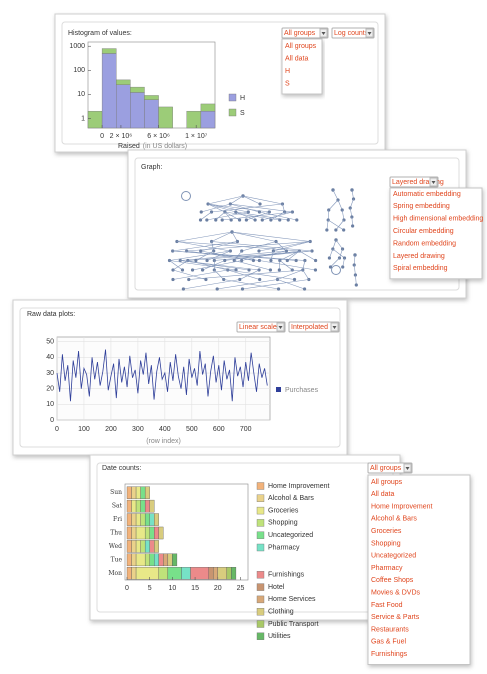 The width and height of the screenshot is (487, 674). What do you see at coordinates (117, 506) in the screenshot?
I see `y-tick-label: Sat` at bounding box center [117, 506].